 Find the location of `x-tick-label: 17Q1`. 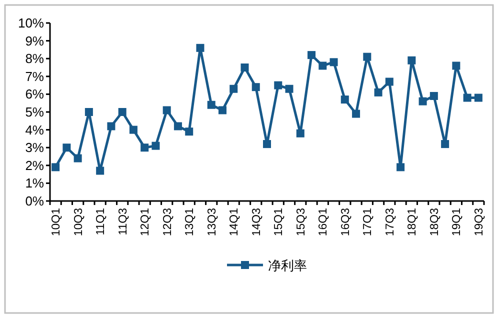

x-tick-label: 17Q1 is located at coordinates (368, 222).